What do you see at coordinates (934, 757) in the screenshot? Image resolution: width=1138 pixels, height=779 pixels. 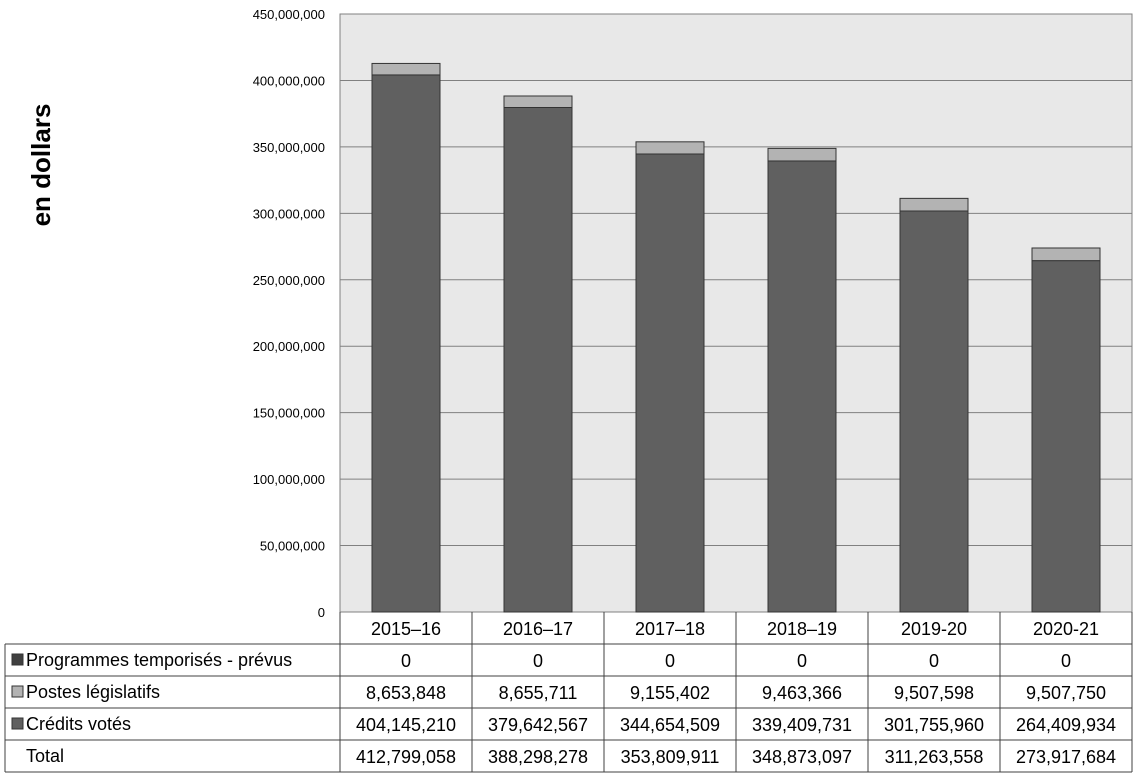 I see `data-label: 311,263,558` at bounding box center [934, 757].